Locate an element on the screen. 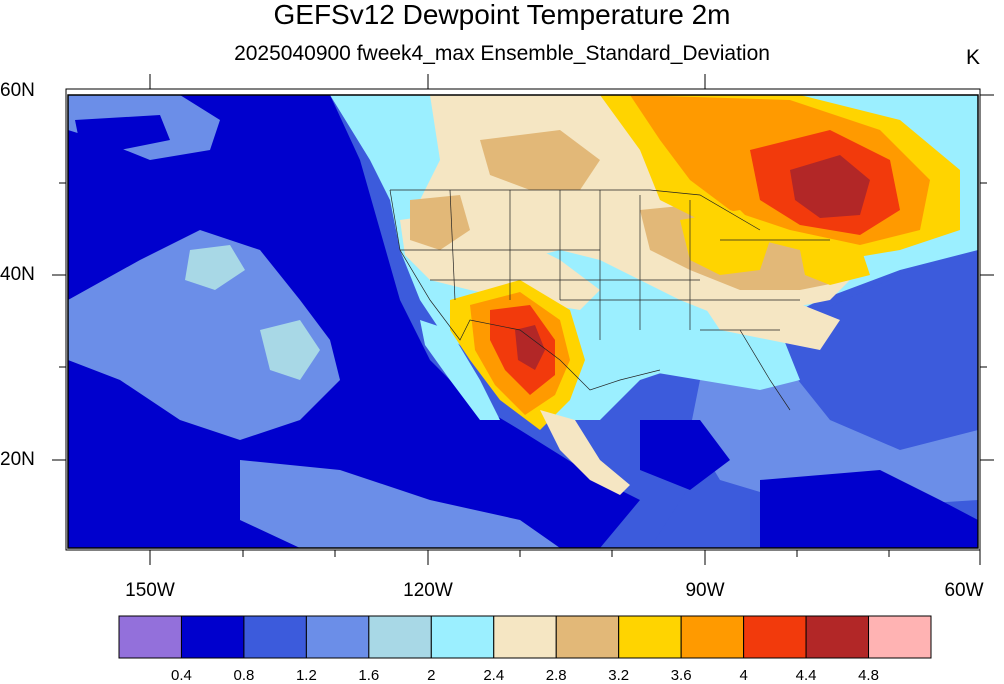  caribbean-deep is located at coordinates (869, 509).